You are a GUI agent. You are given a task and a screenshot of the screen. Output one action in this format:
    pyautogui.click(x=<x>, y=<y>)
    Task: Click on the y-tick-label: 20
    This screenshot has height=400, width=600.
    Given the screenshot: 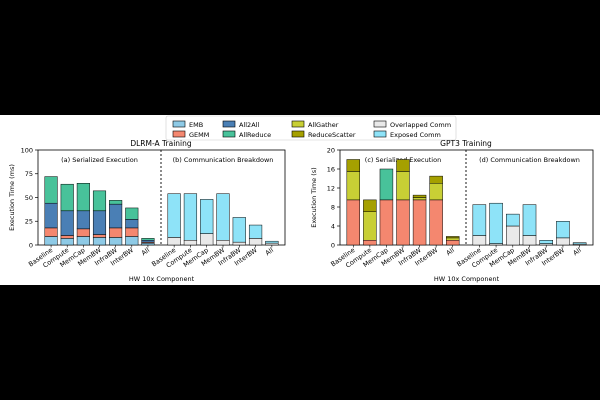 What is the action you would take?
    pyautogui.click(x=331, y=150)
    